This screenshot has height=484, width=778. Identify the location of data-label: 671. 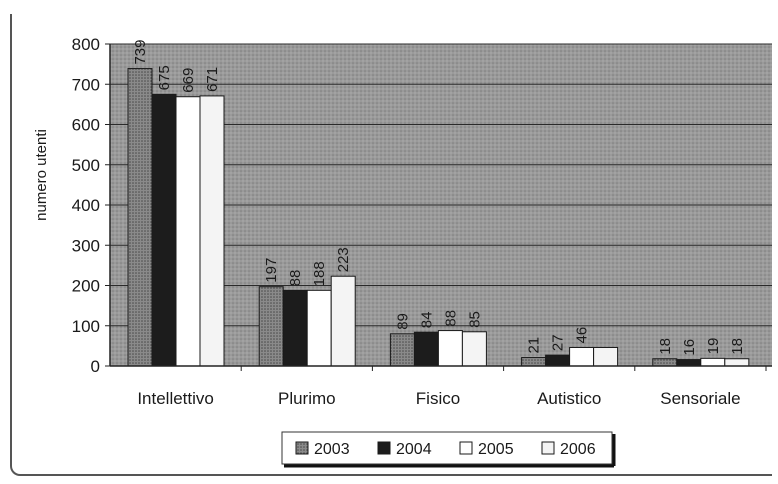
(212, 79).